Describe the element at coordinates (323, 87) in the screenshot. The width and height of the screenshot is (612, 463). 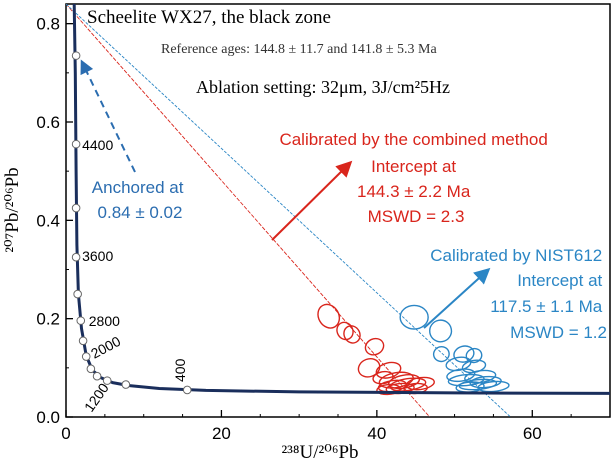
I see `ablation-setting: Ablation setting: 32μm, 3J/cm²5Hz` at that location.